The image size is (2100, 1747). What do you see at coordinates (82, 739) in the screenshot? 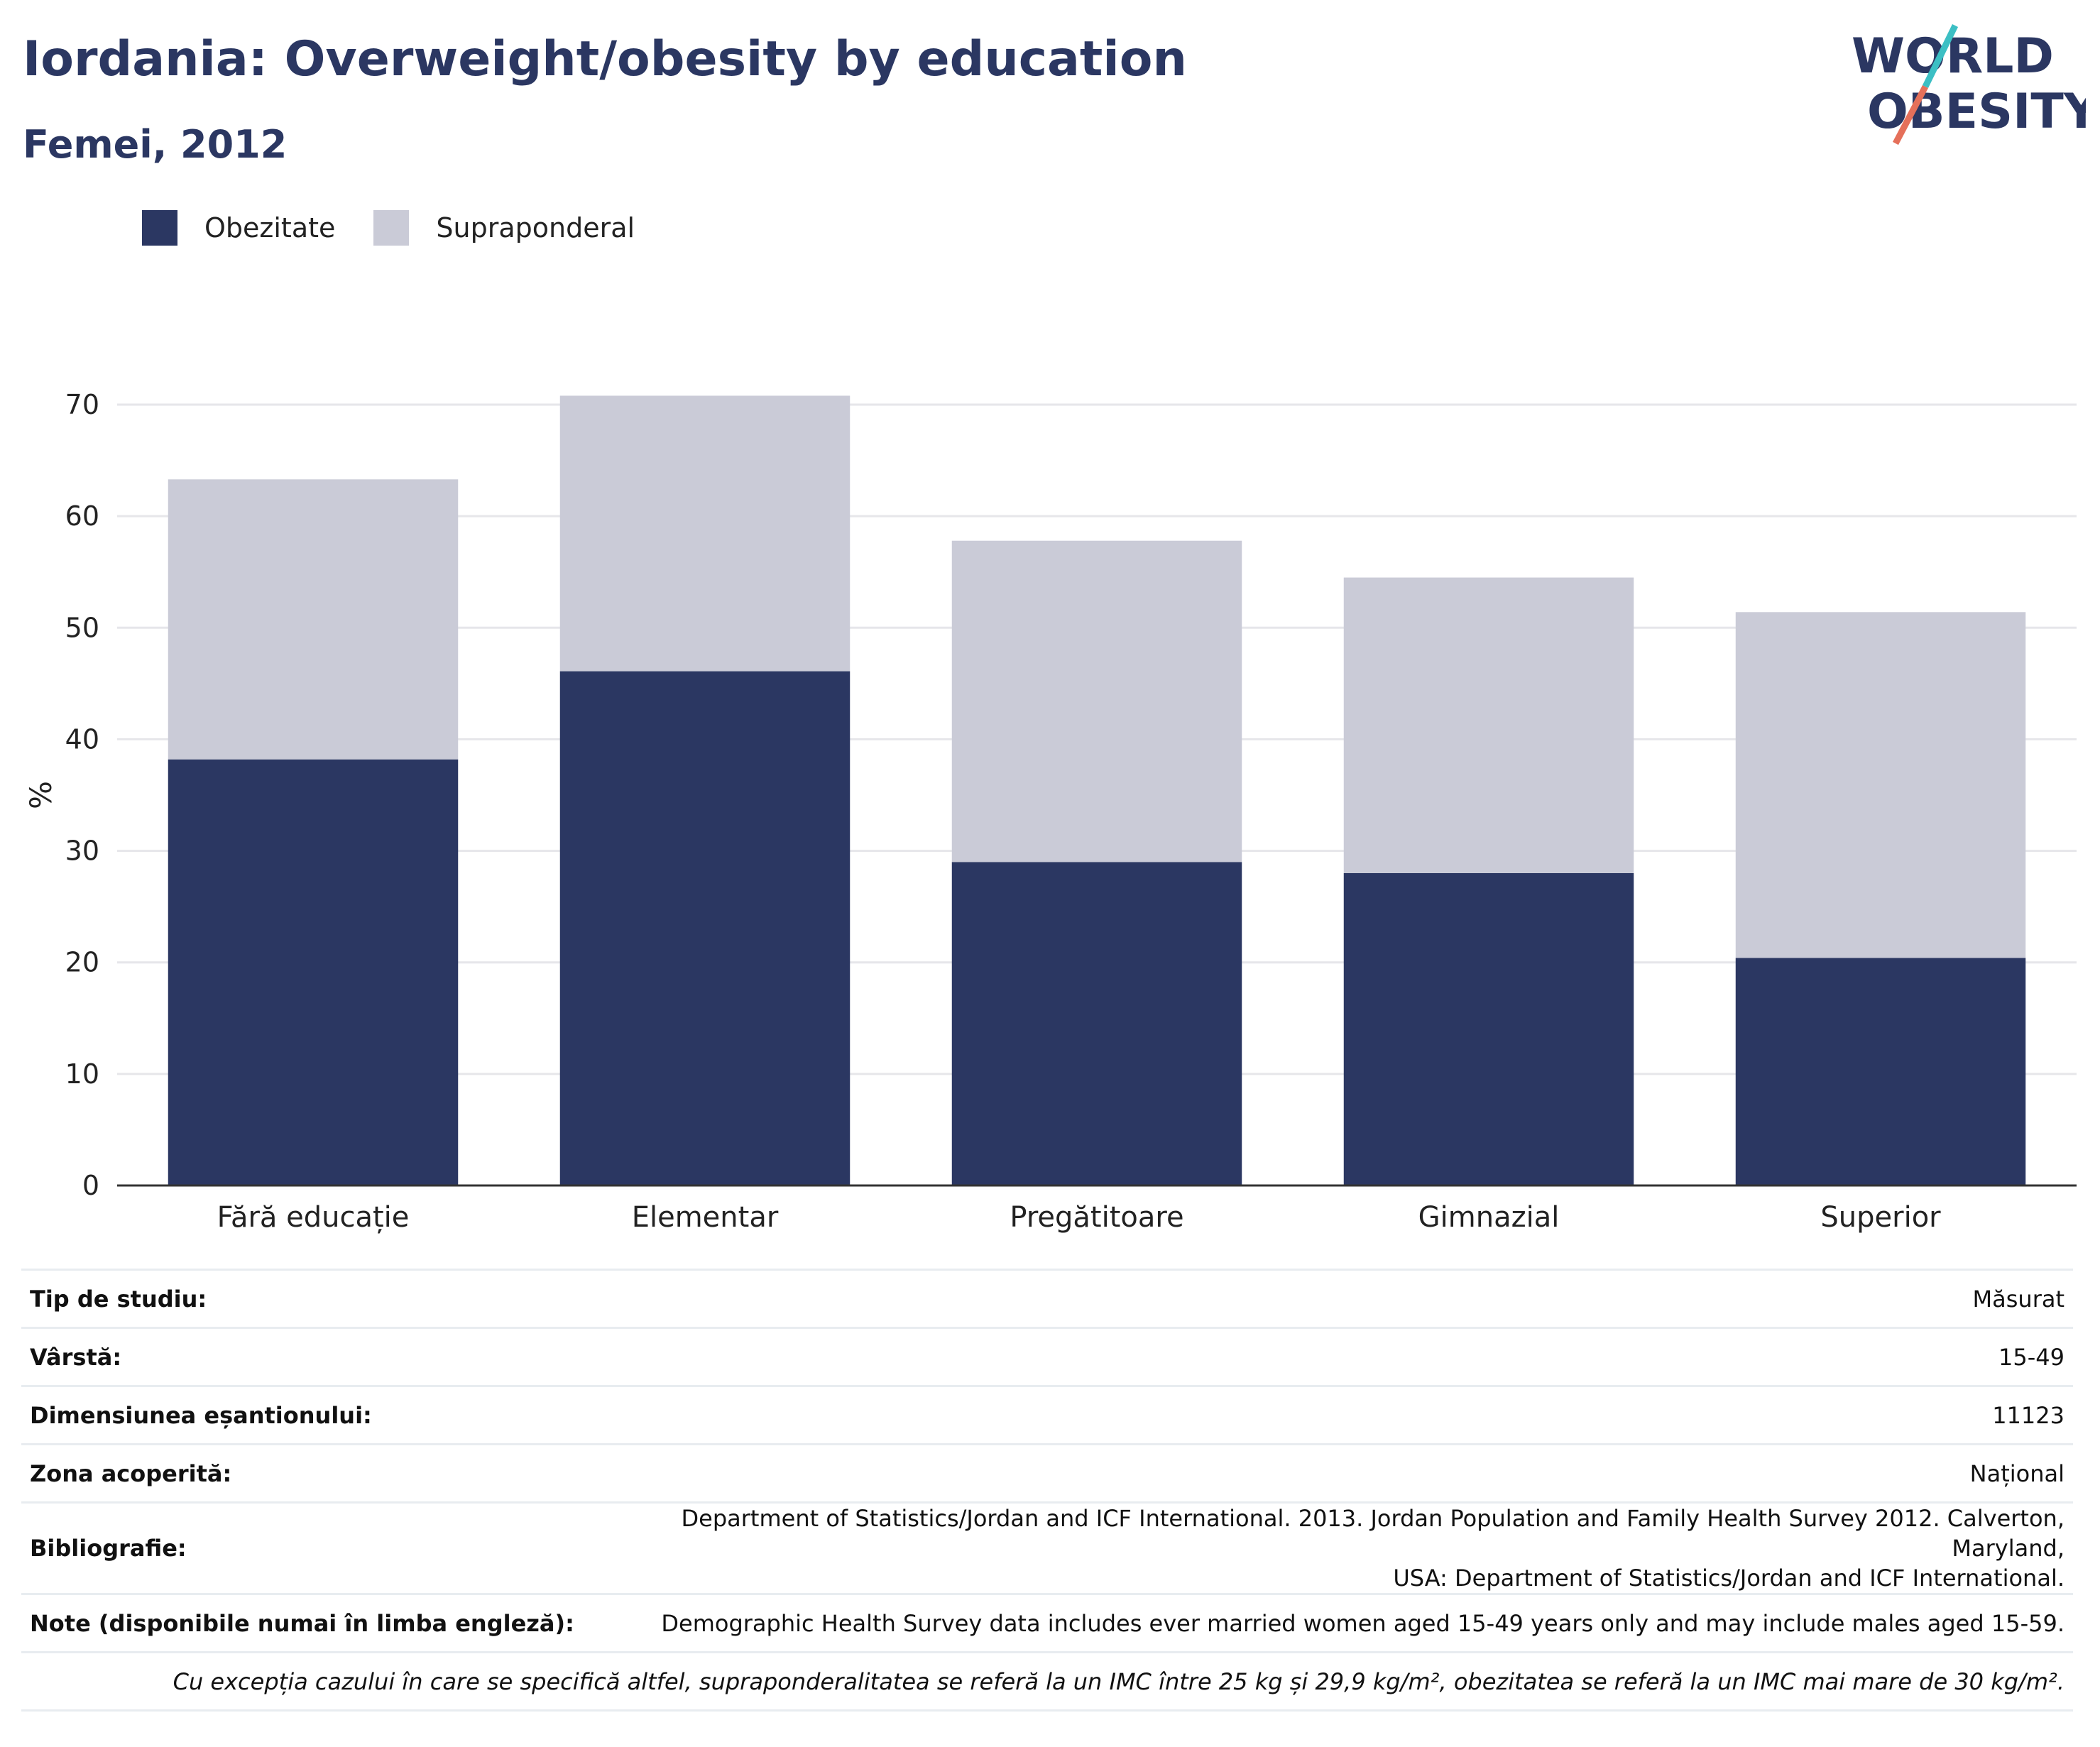
I see `y-tick-label: 40` at bounding box center [82, 739].